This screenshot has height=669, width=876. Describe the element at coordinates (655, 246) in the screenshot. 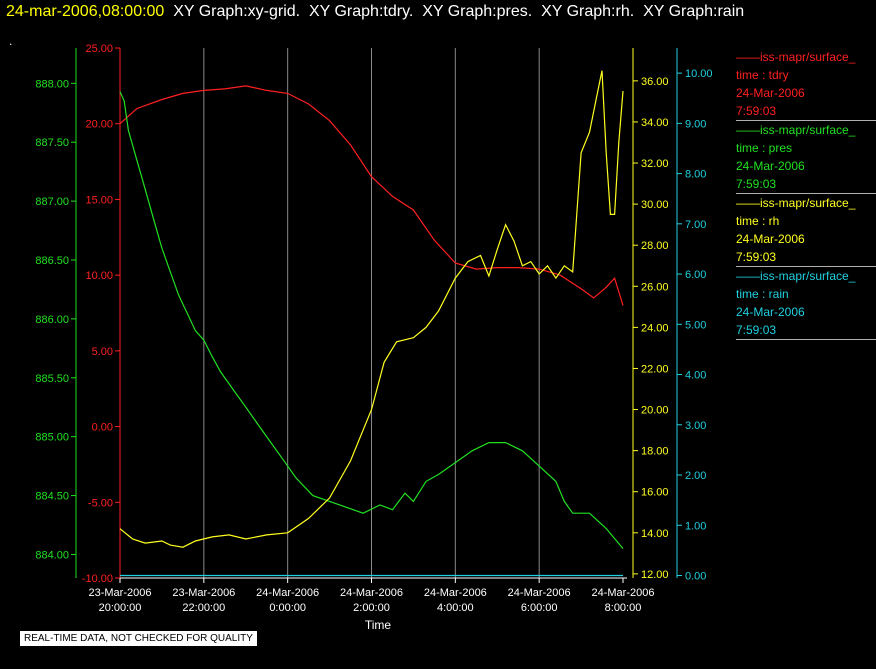

I see `rh-tick-label: 28.00` at that location.